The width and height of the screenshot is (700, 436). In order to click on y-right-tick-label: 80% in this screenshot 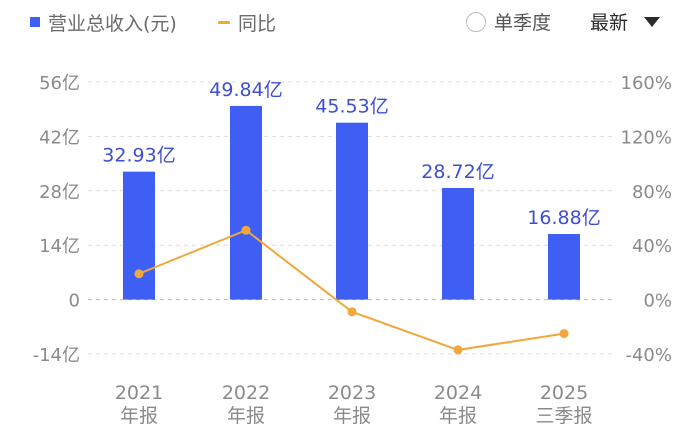, I will do `click(652, 192)`.